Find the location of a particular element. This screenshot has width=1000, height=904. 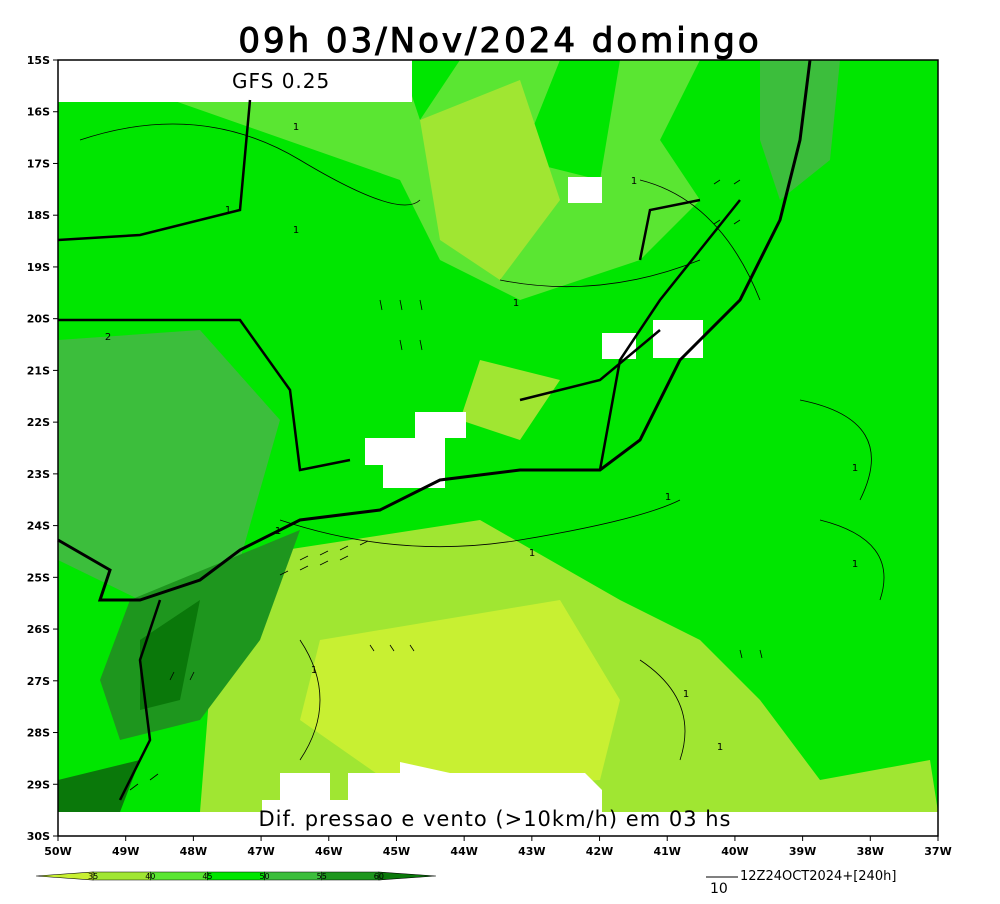

reference-magnitude: 10 is located at coordinates (719, 889).